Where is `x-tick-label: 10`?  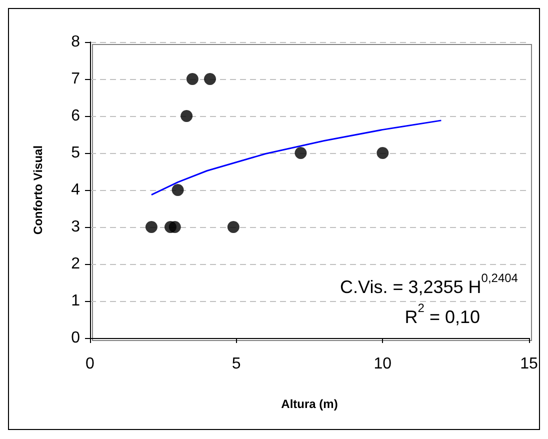
x-tick-label: 10 is located at coordinates (383, 364).